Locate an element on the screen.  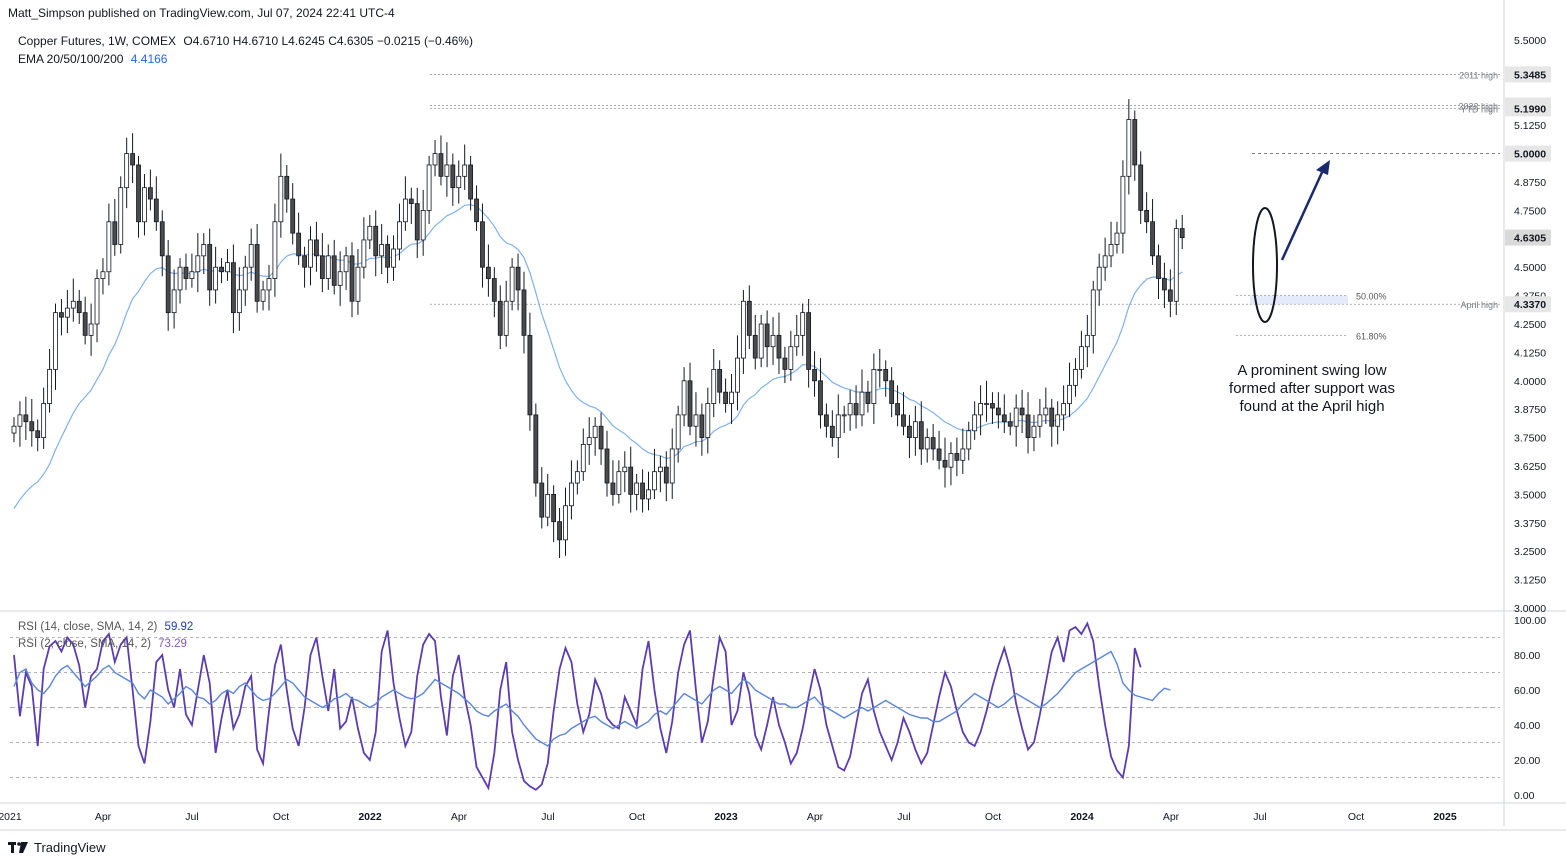
time-tick-label: 2024 is located at coordinates (1082, 817).